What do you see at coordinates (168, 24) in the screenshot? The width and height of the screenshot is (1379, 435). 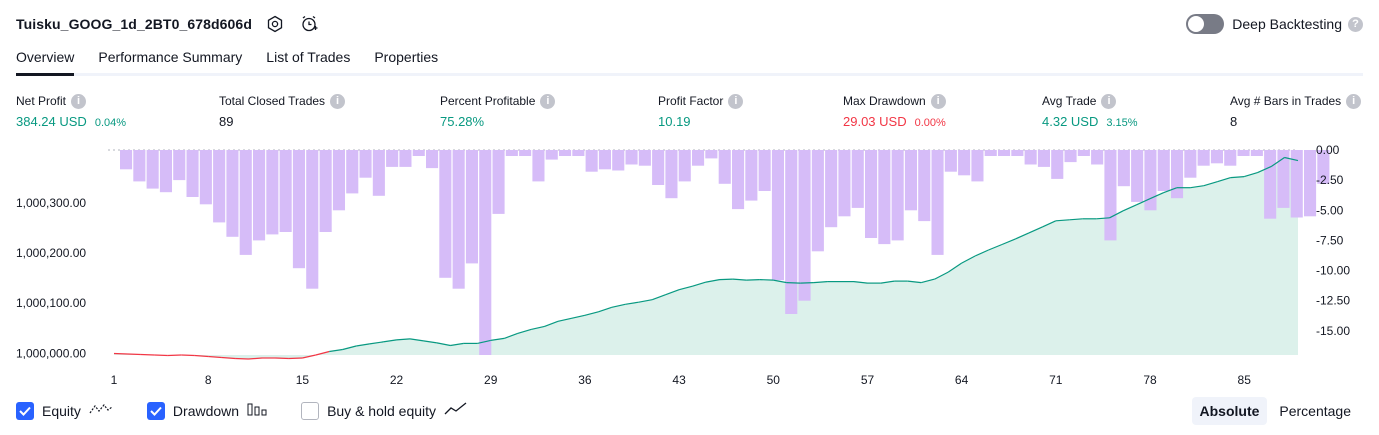 I see `strategy-header: Tuisku_GOOG_1d_2BT0_678d606d` at bounding box center [168, 24].